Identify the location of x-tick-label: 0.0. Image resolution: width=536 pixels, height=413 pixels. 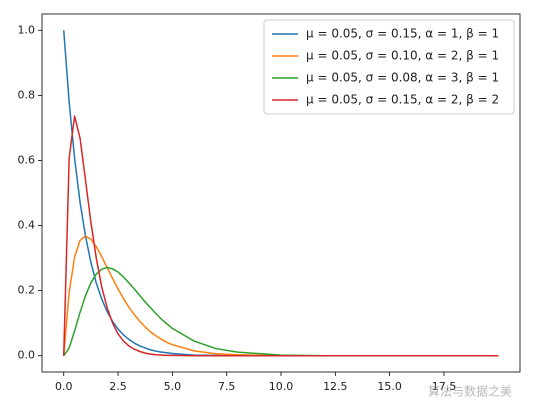
(64, 386).